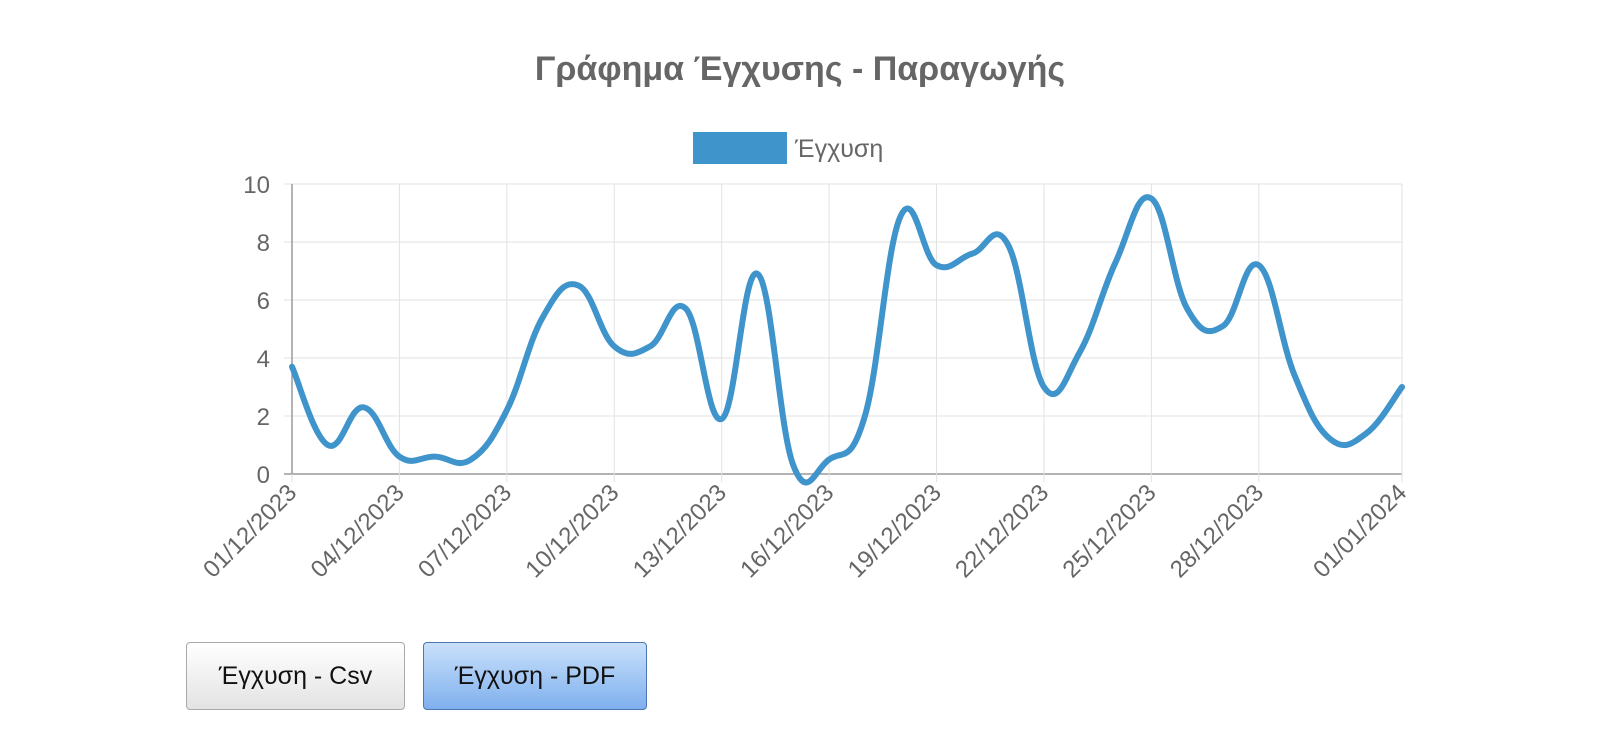  Describe the element at coordinates (680, 531) in the screenshot. I see `x-tick-label: 13/12/2023` at that location.